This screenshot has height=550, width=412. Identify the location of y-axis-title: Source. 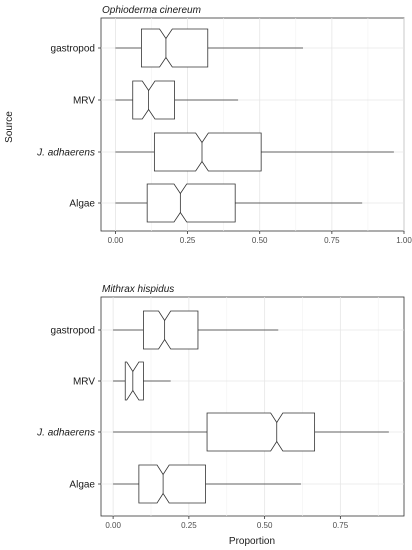
(9, 127).